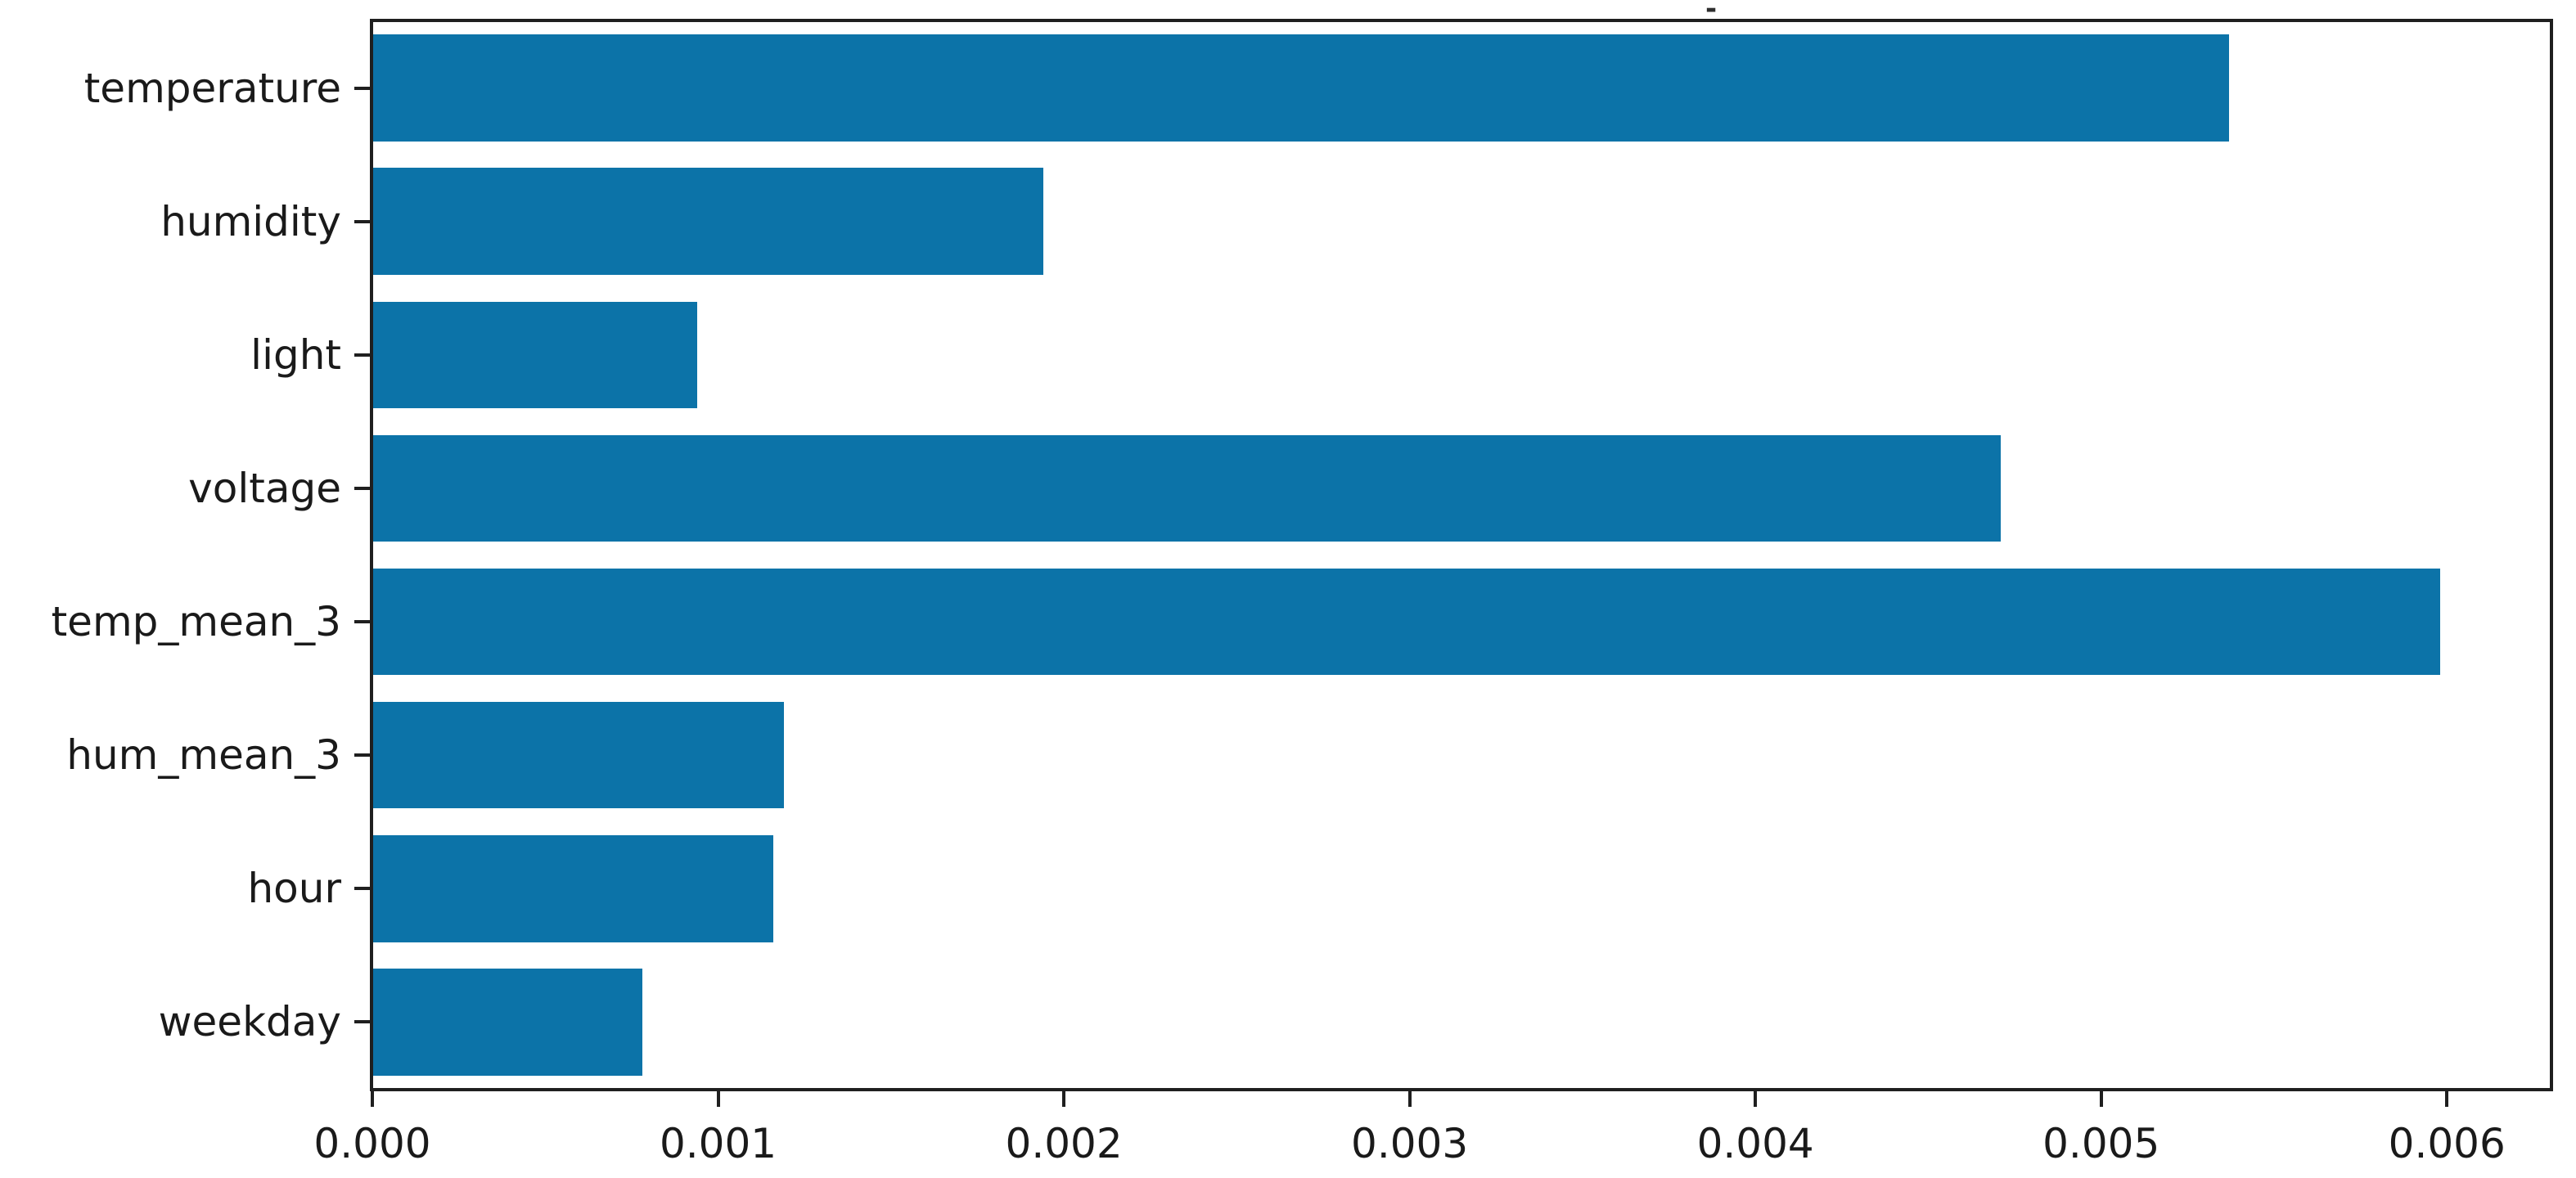 The image size is (2576, 1178). I want to click on y-tick-label-humidity: humidity, so click(251, 221).